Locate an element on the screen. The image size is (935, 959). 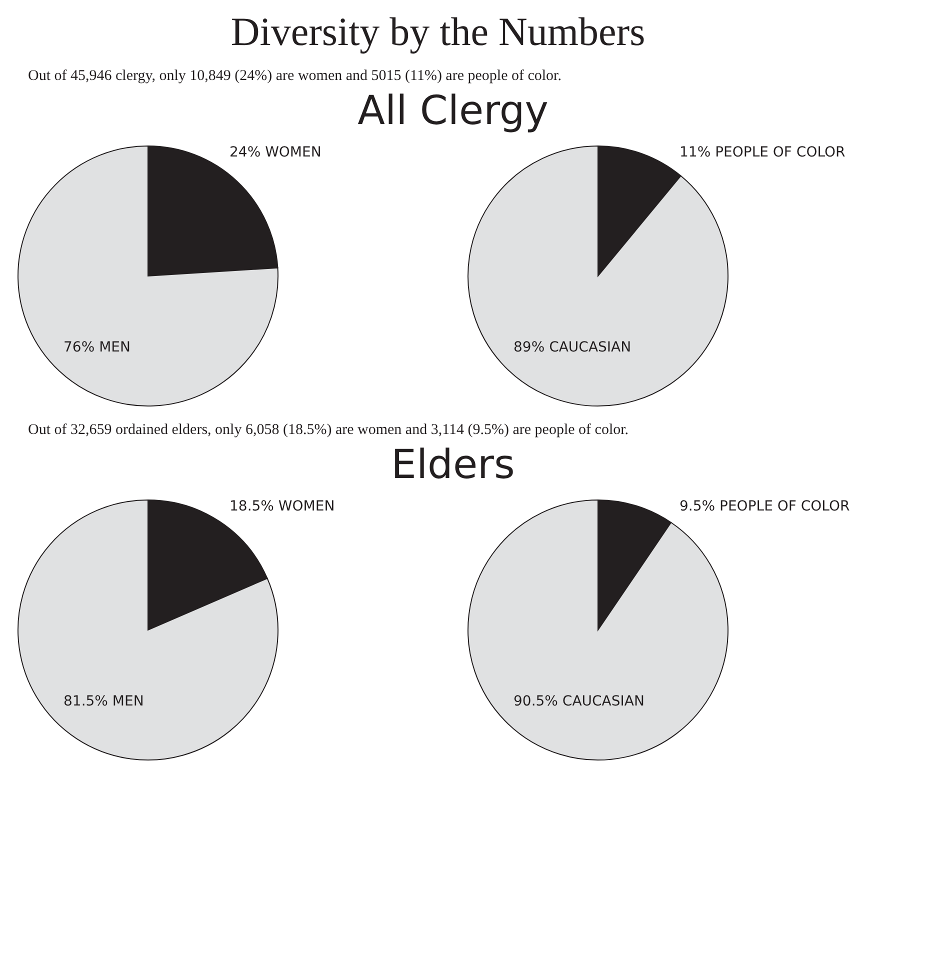
slice-label: 18.5% WOMEN is located at coordinates (282, 506).